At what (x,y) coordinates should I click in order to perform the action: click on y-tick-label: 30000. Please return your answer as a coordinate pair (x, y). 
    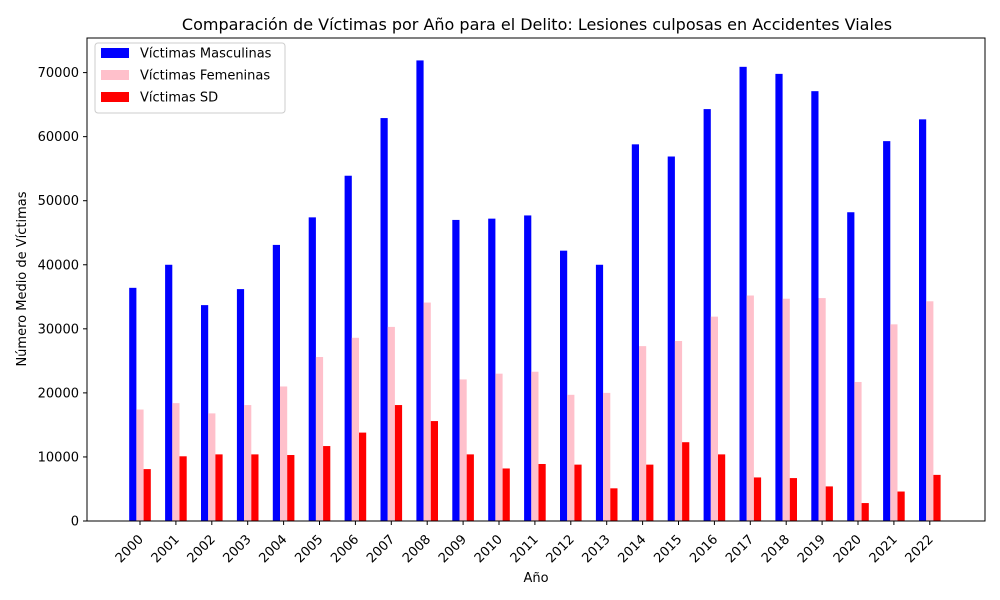
    Looking at the image, I should click on (58, 329).